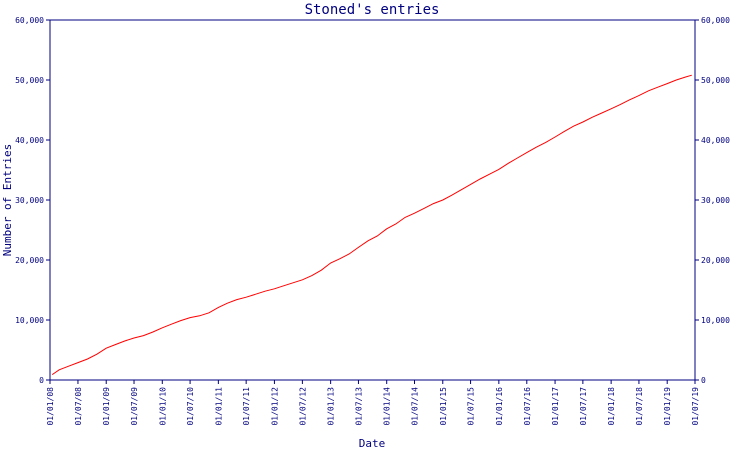 Image resolution: width=750 pixels, height=450 pixels. I want to click on chart-title: Stoned's entries, so click(372, 10).